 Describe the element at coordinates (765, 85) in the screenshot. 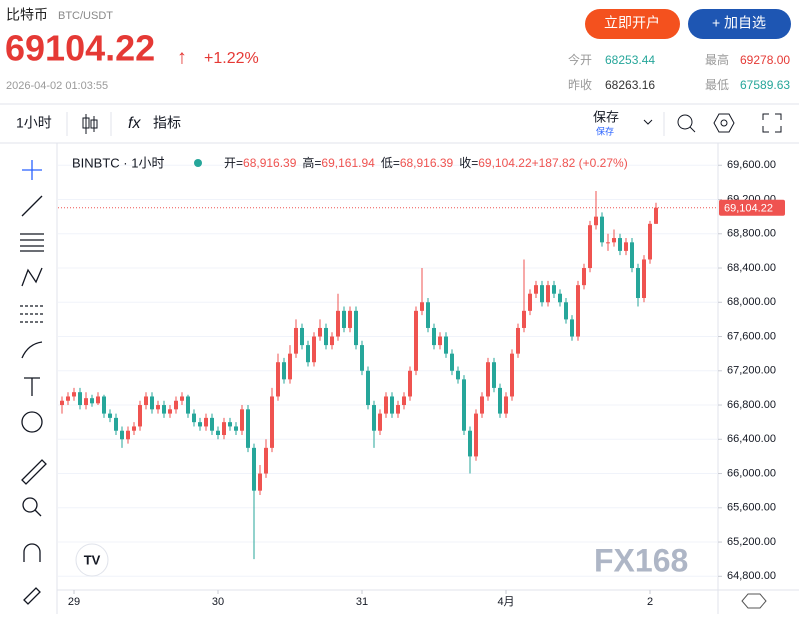

I see `stat-value: 67589.63` at that location.